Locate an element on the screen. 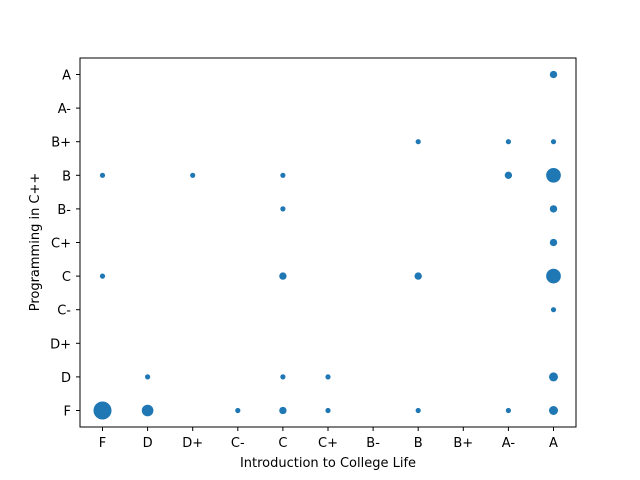  y-tick-label: B+ is located at coordinates (61, 143).